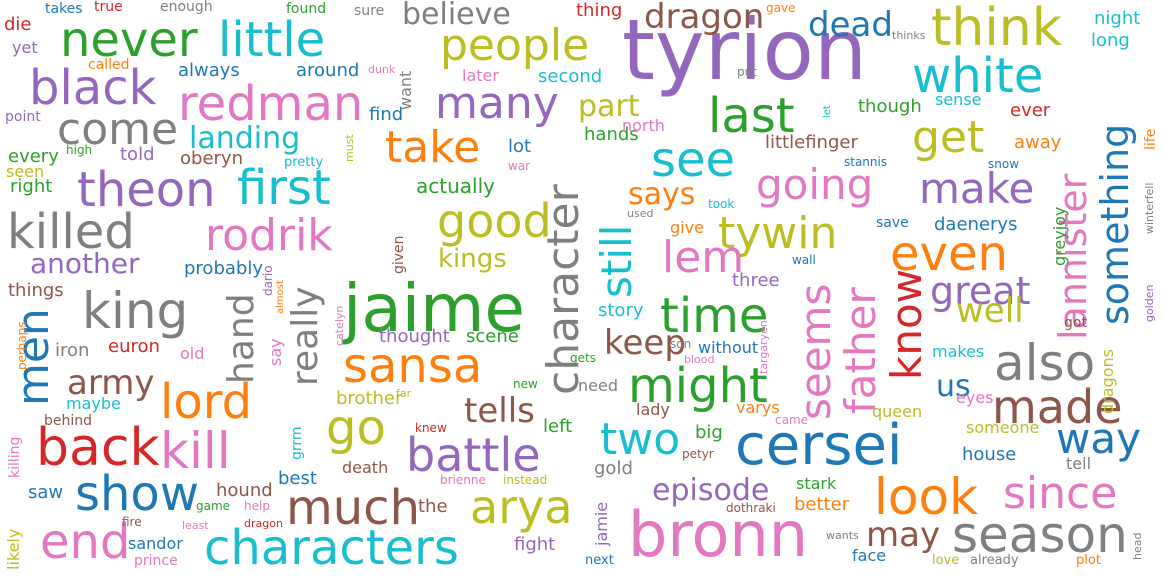 The height and width of the screenshot is (581, 1163). Describe the element at coordinates (583, 358) in the screenshot. I see `cloud-word: gets` at that location.